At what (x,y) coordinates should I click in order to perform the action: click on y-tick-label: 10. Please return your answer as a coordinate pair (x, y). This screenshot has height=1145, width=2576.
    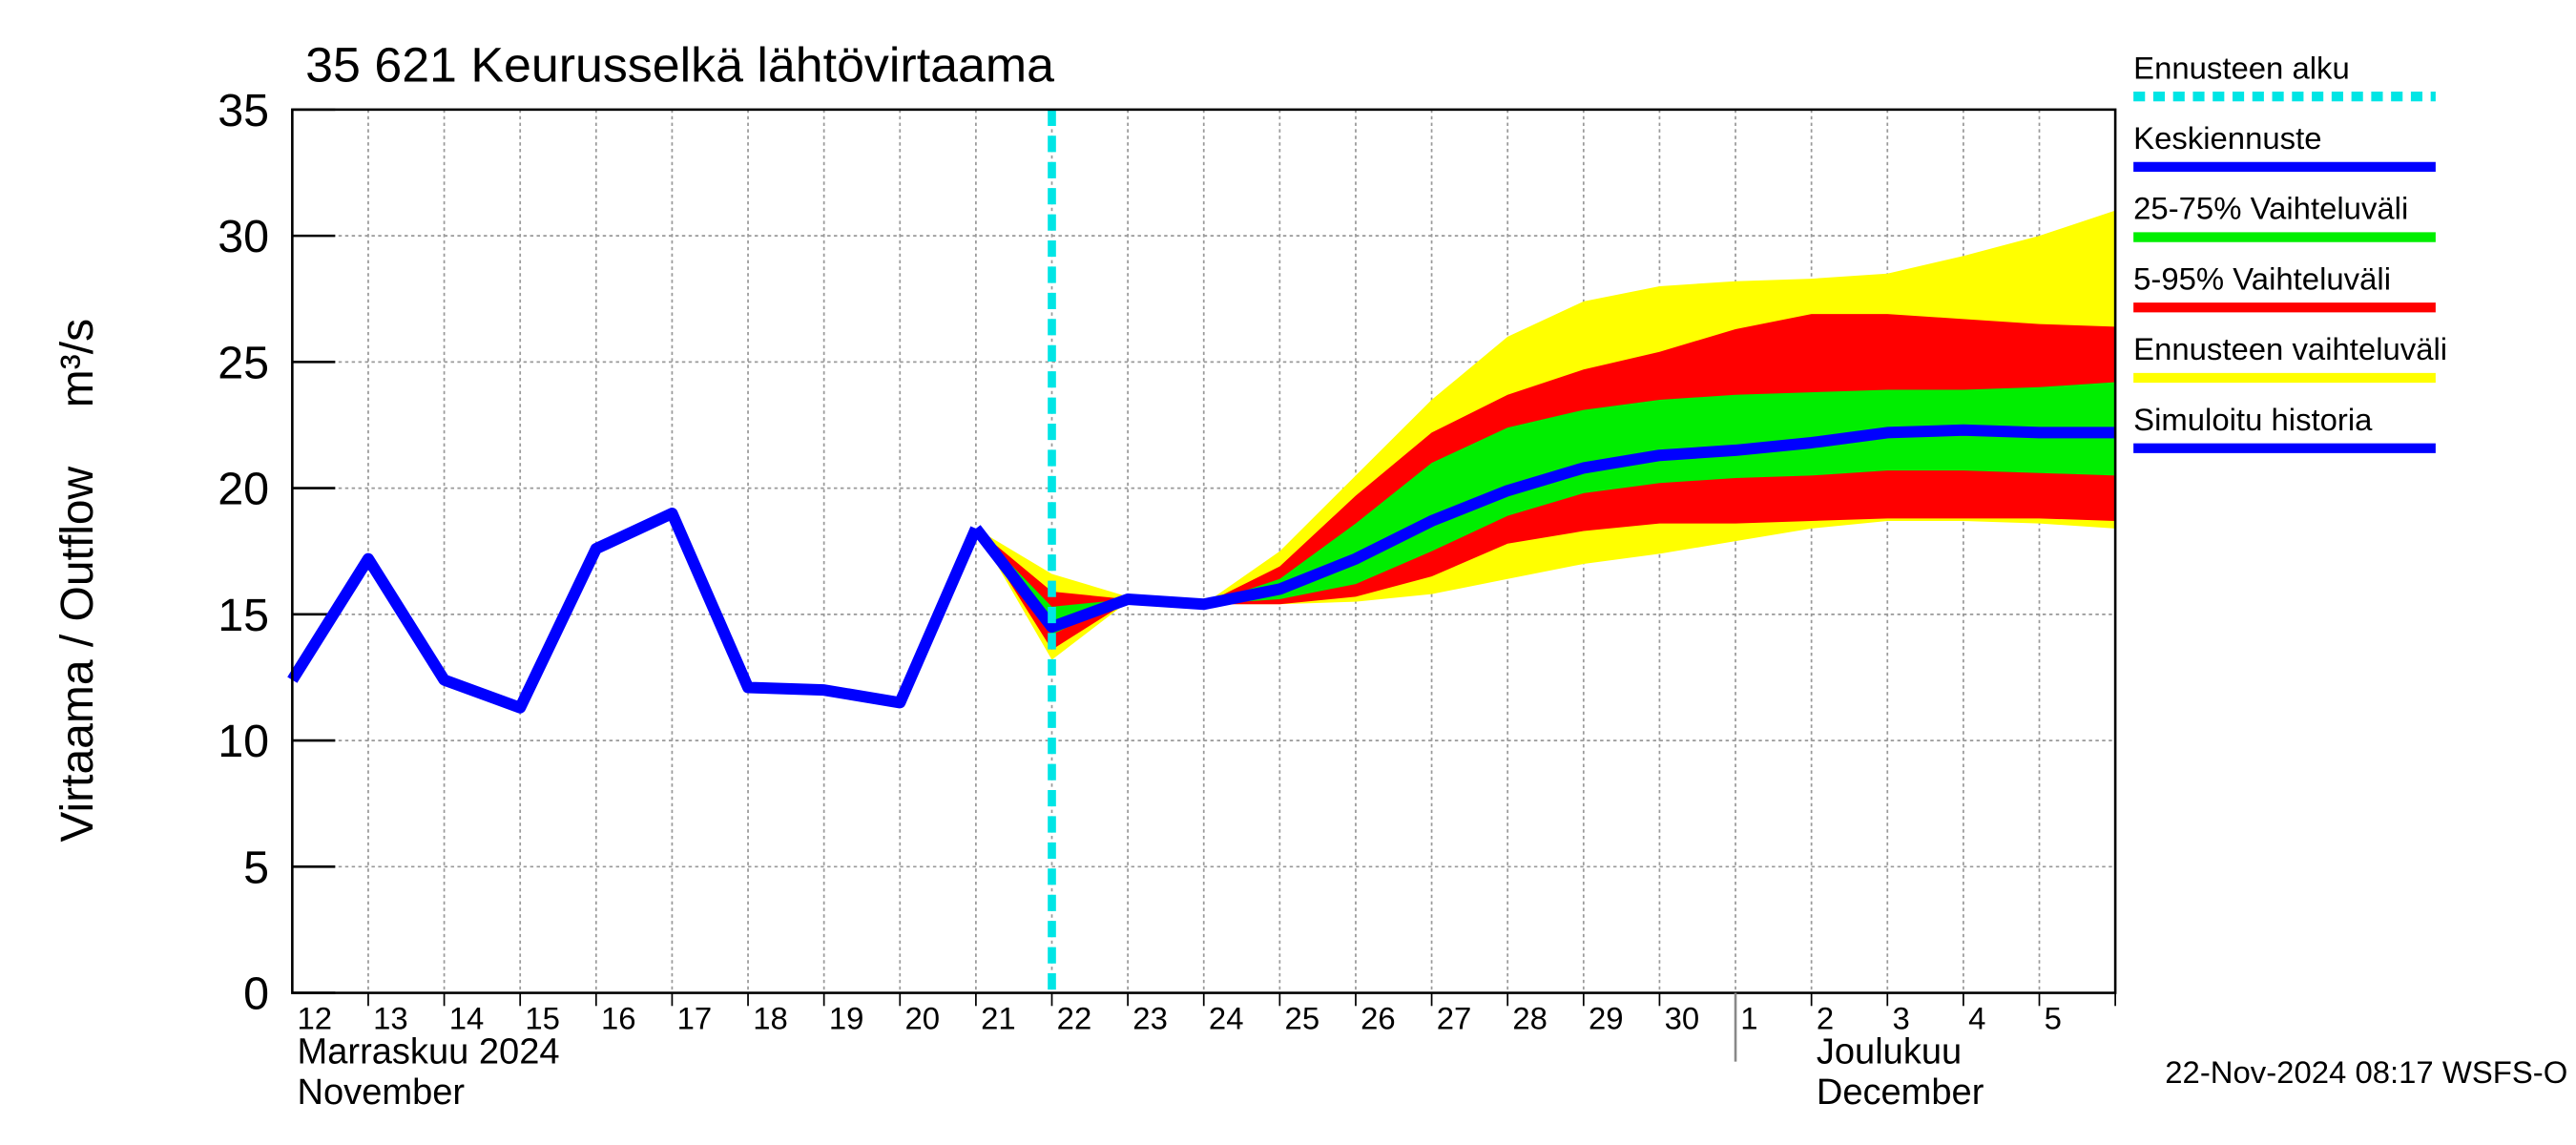
    Looking at the image, I should click on (243, 741).